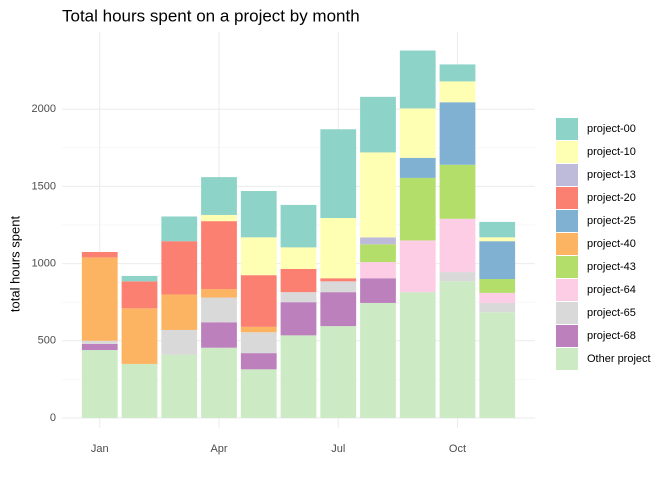 Image resolution: width=672 pixels, height=480 pixels. I want to click on legend-label: project-10, so click(611, 152).